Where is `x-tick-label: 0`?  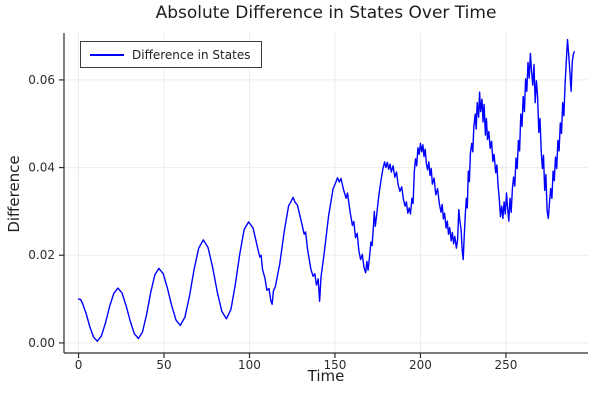 x-tick-label: 0 is located at coordinates (79, 365).